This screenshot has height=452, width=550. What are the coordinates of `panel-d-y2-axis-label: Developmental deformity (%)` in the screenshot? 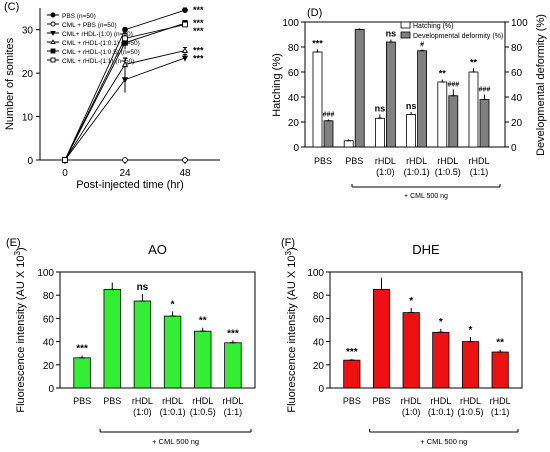 It's located at (541, 85).